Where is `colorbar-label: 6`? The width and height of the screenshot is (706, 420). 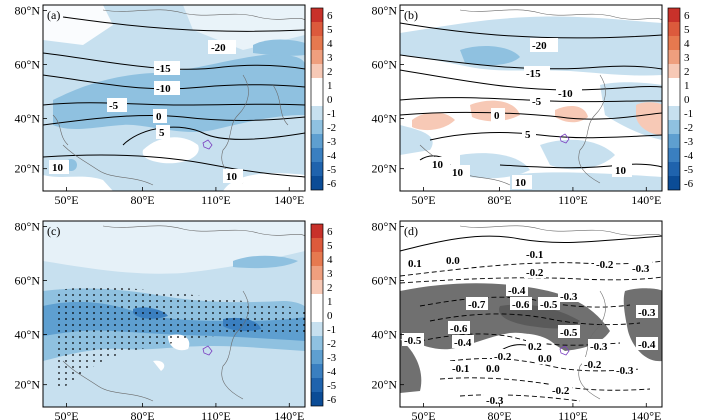 colorbar-label: 6 is located at coordinates (330, 16).